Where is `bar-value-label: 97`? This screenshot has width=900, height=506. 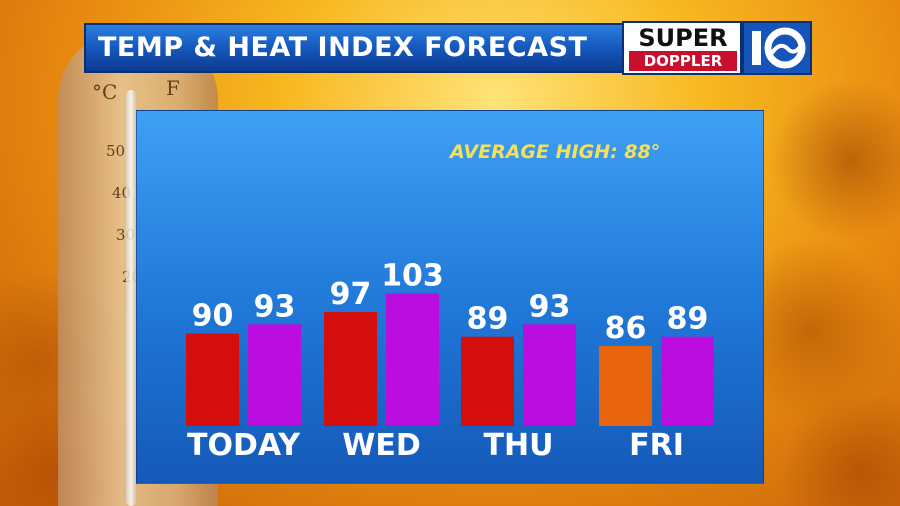 bar-value-label: 97 is located at coordinates (351, 294).